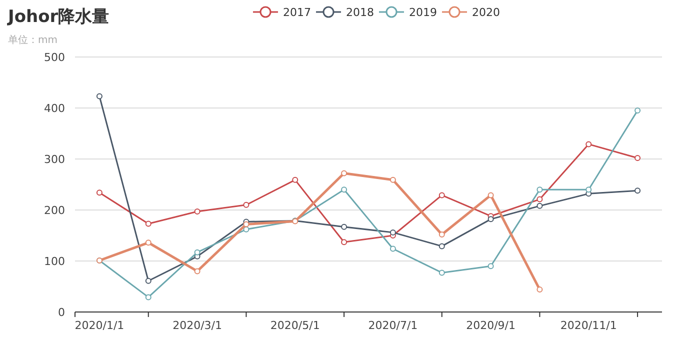  I want to click on legend-label: 2019, so click(423, 12).